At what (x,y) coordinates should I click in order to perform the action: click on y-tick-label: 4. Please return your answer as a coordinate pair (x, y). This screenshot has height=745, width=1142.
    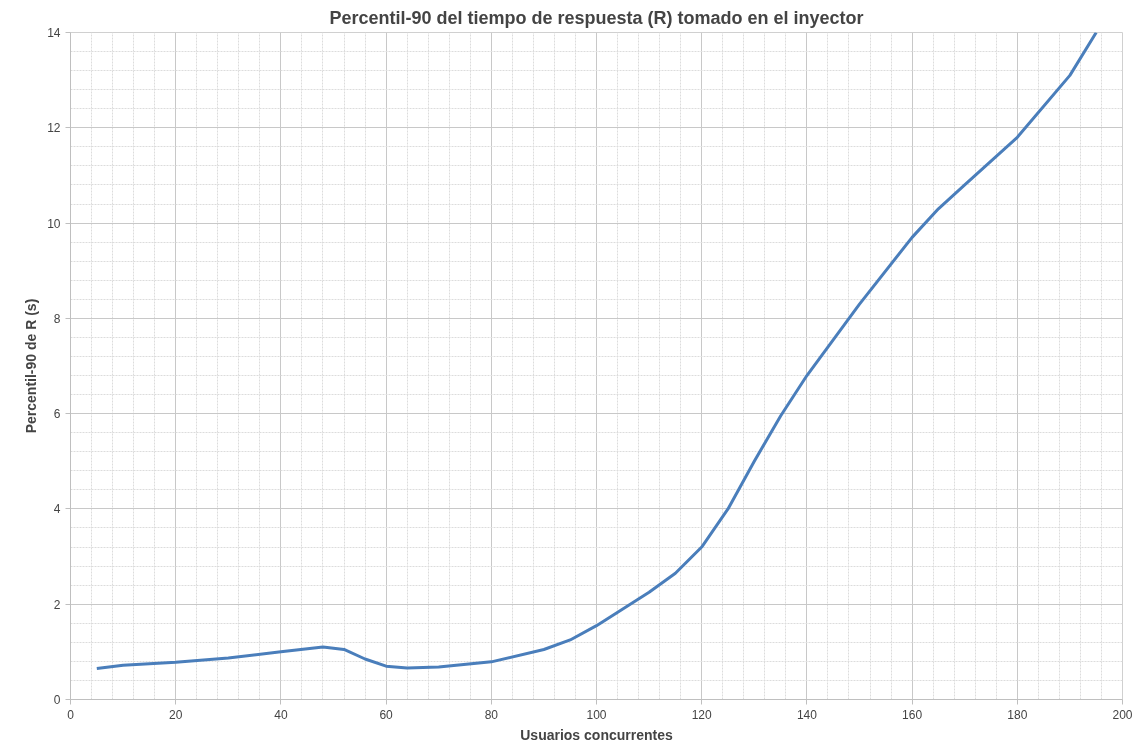
    Looking at the image, I should click on (57, 509).